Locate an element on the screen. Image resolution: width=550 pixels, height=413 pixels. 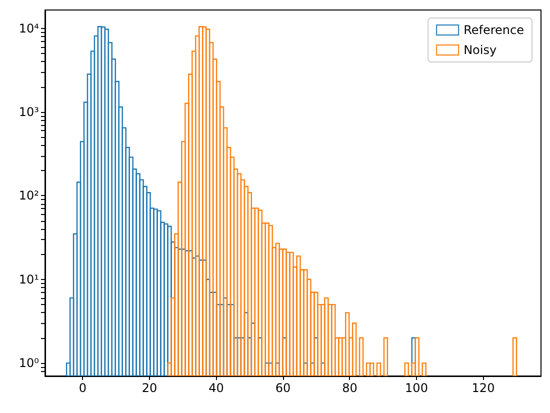
y-tick-label: 10¹ is located at coordinates (29, 279).